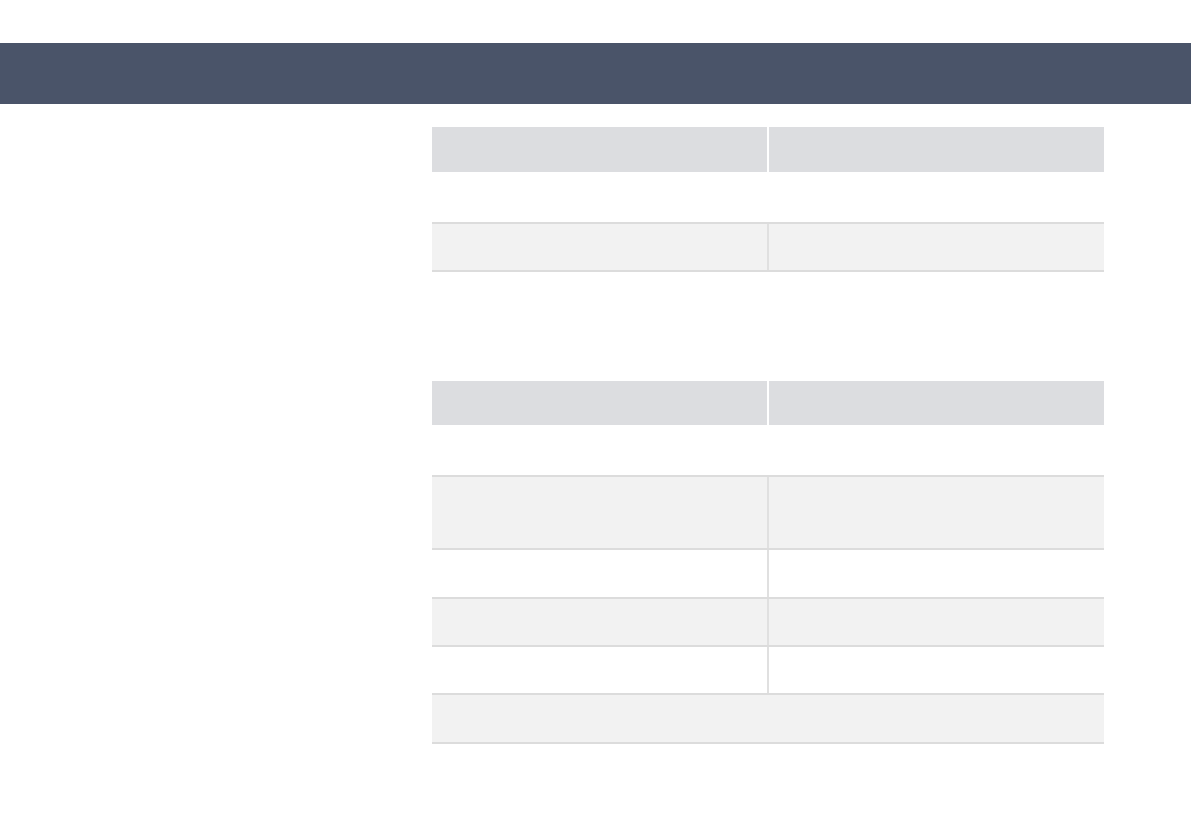 The height and width of the screenshot is (839, 1191). I want to click on table-footer-row, so click(768, 718).